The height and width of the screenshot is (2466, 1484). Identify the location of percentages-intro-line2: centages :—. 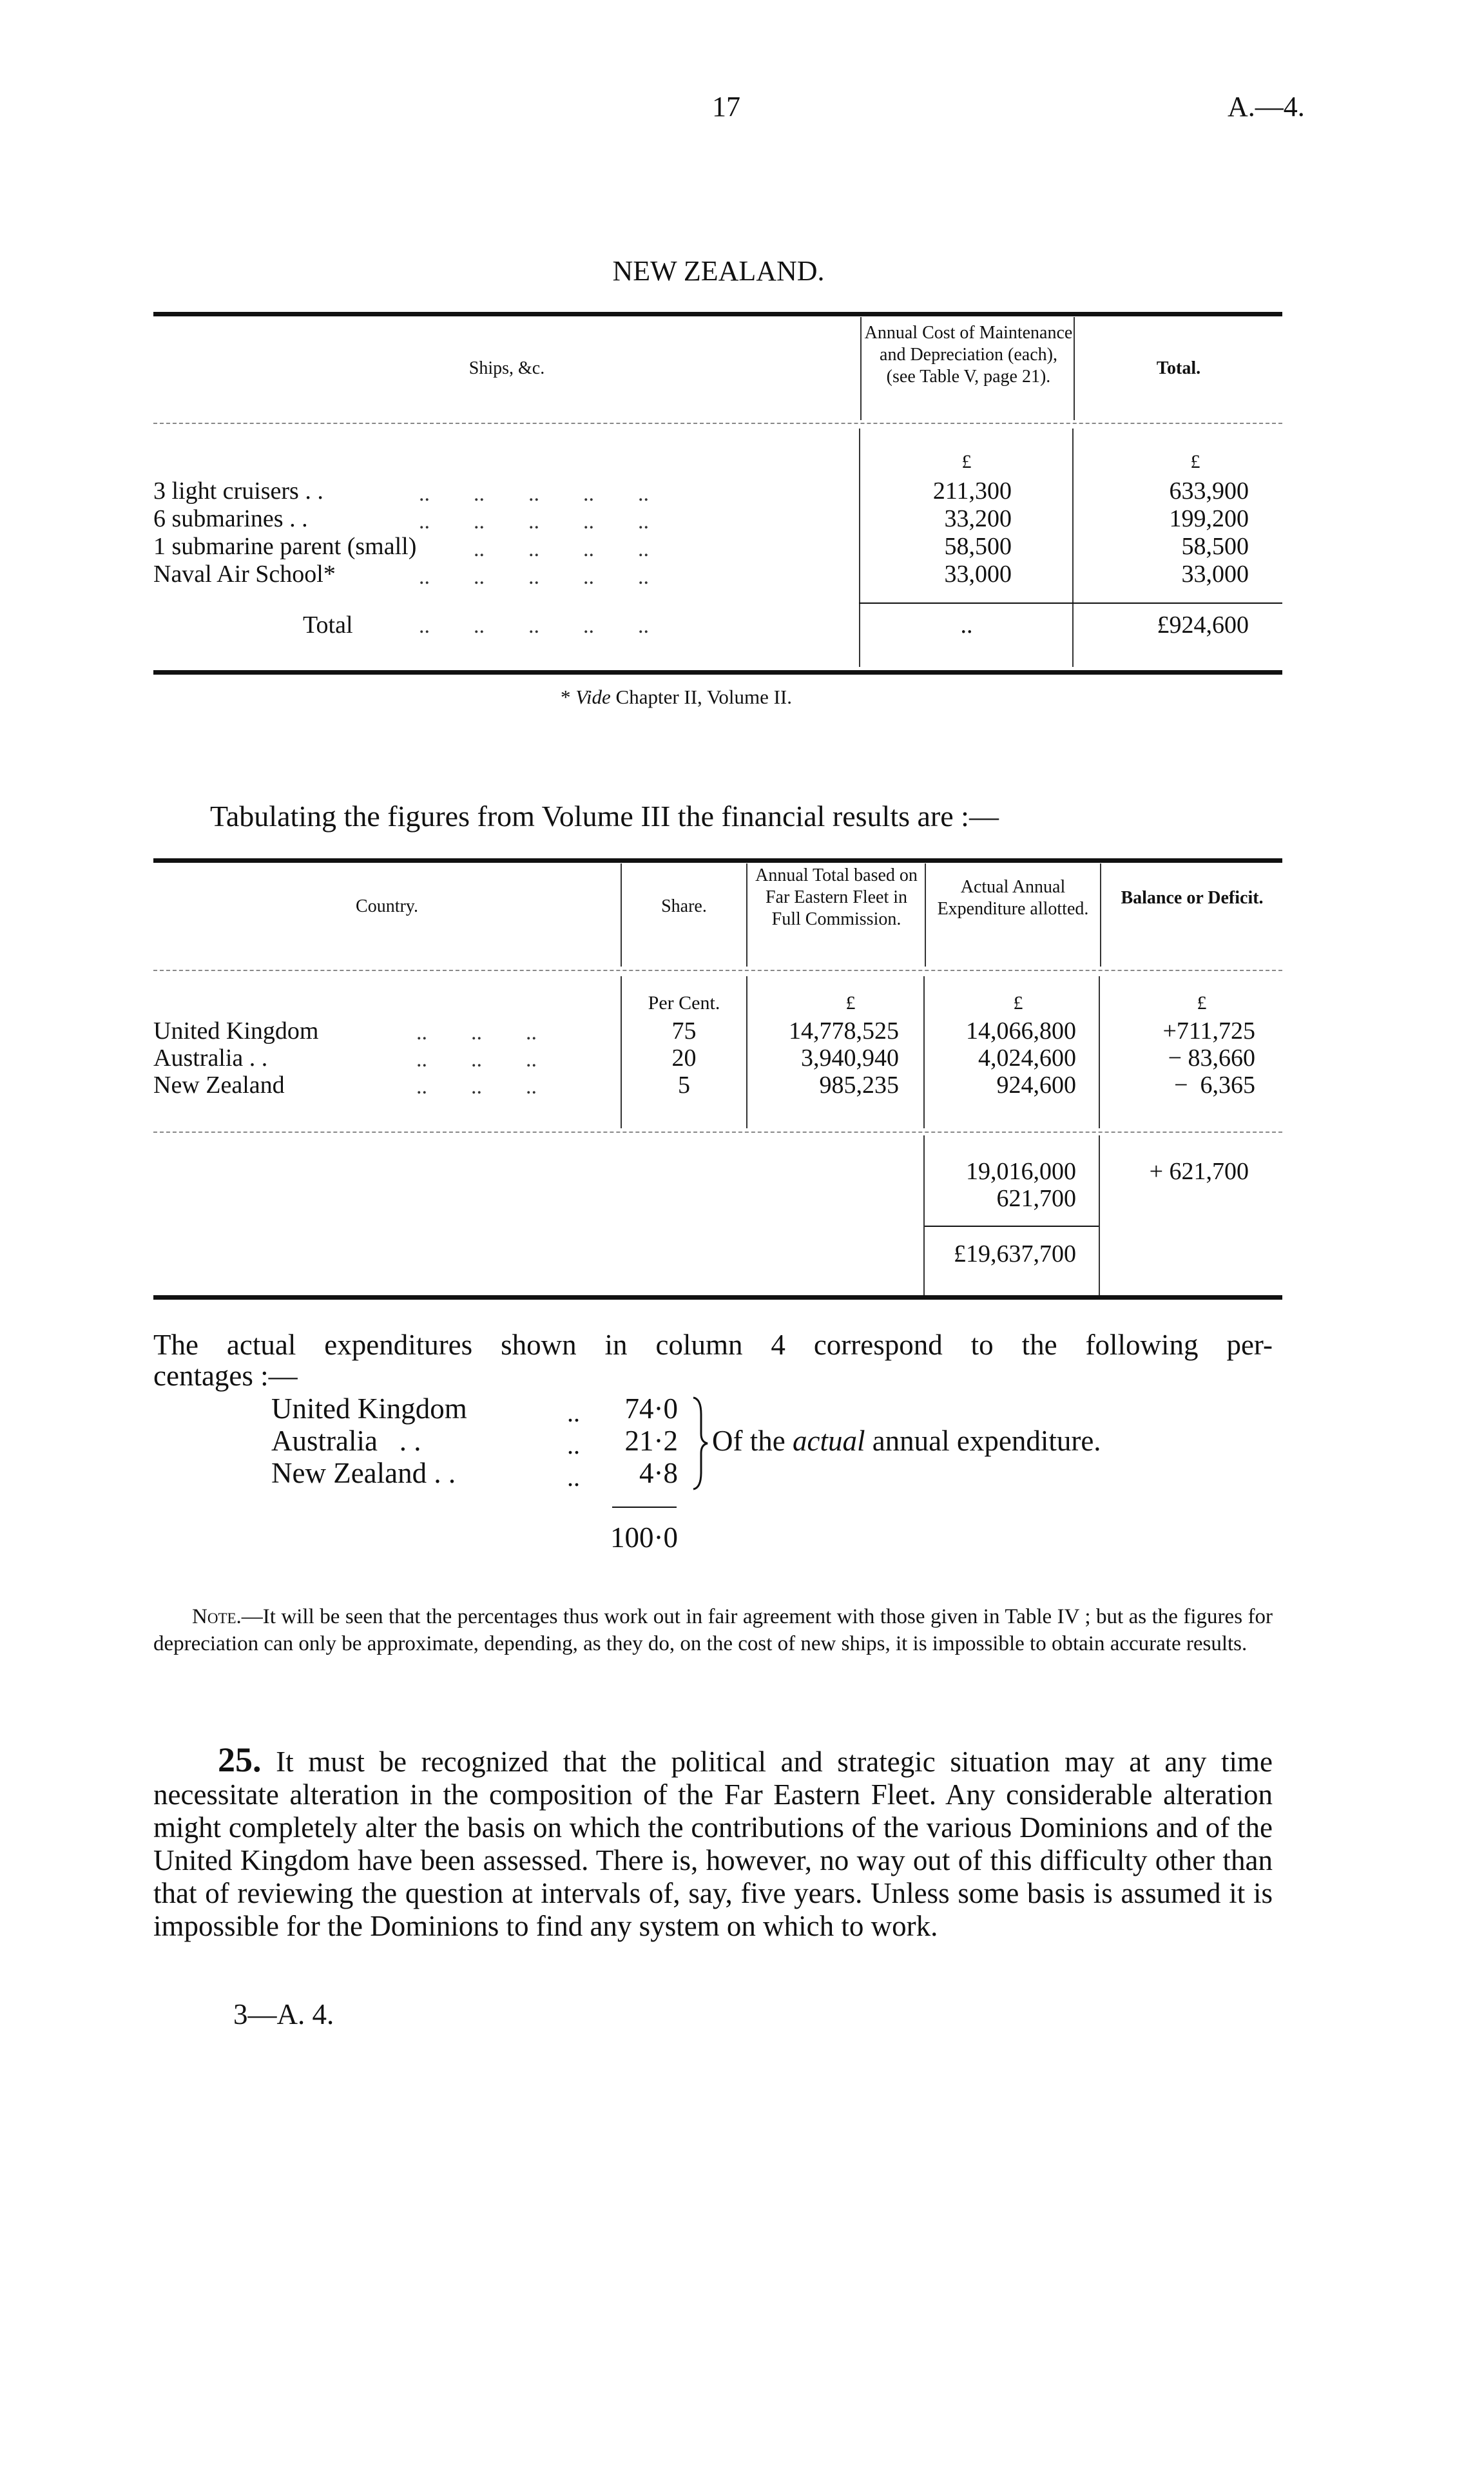
(225, 1376).